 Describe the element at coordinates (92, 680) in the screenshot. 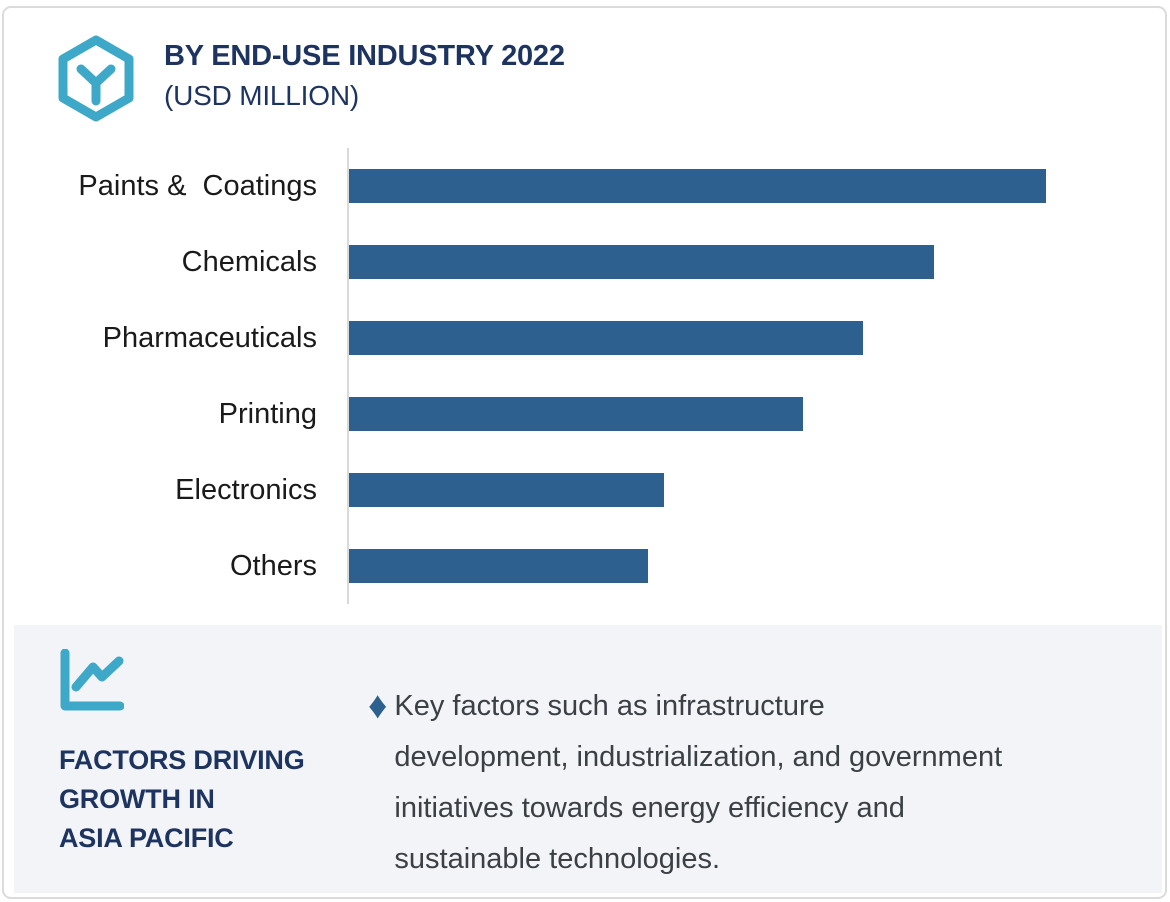

I see `line-chart-icon` at that location.